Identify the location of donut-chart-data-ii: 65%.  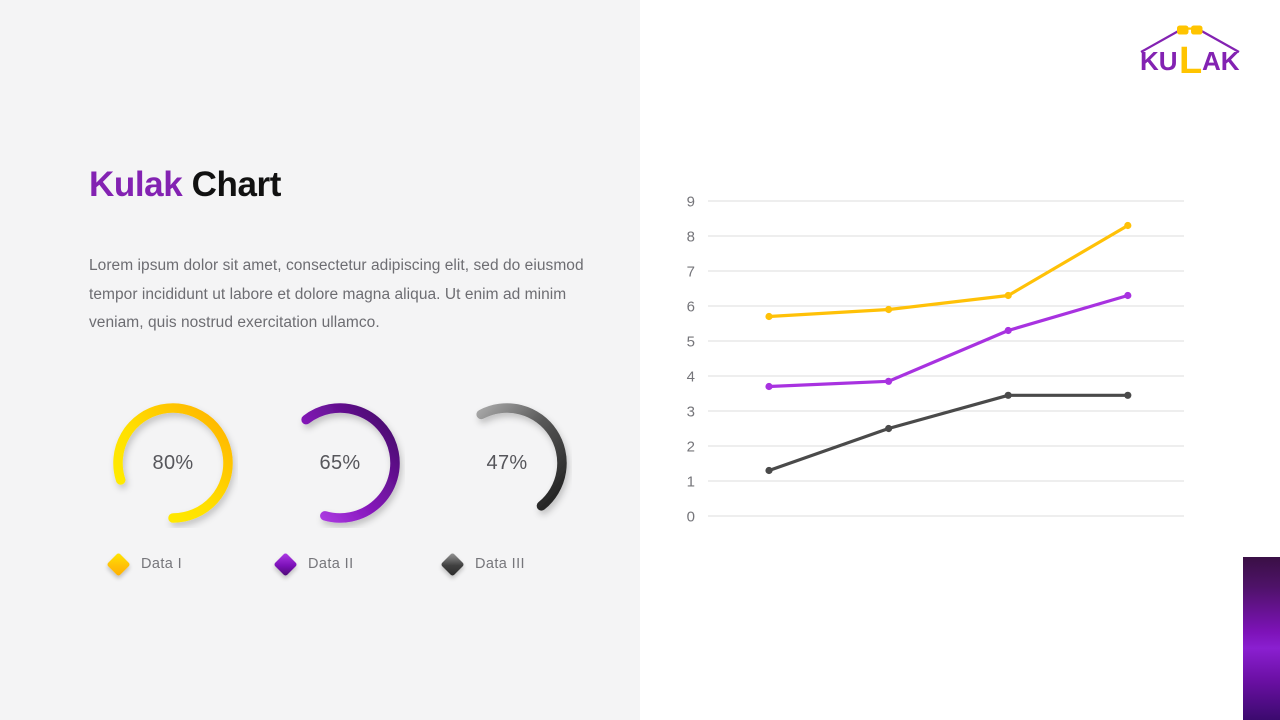
(340, 463).